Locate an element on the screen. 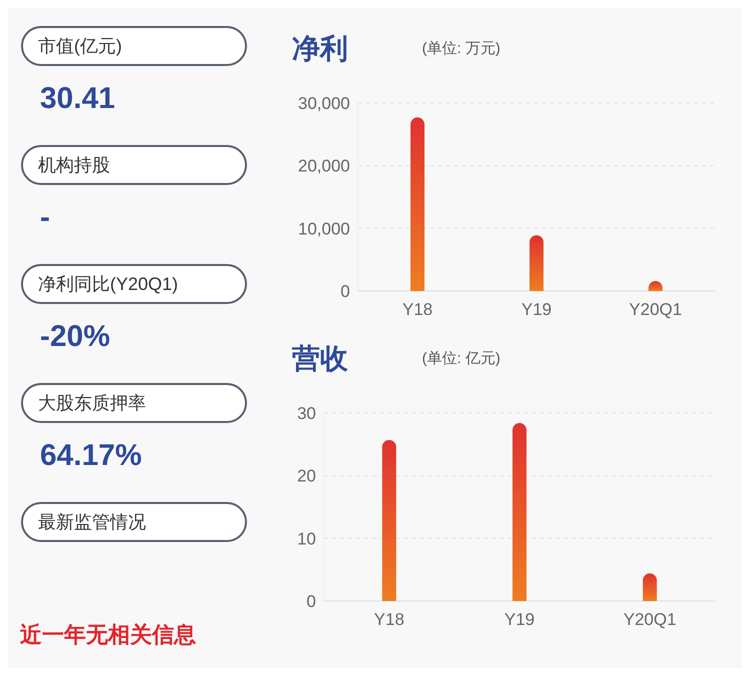 This screenshot has height=676, width=750. y-tick-label: 30,000 is located at coordinates (324, 103).